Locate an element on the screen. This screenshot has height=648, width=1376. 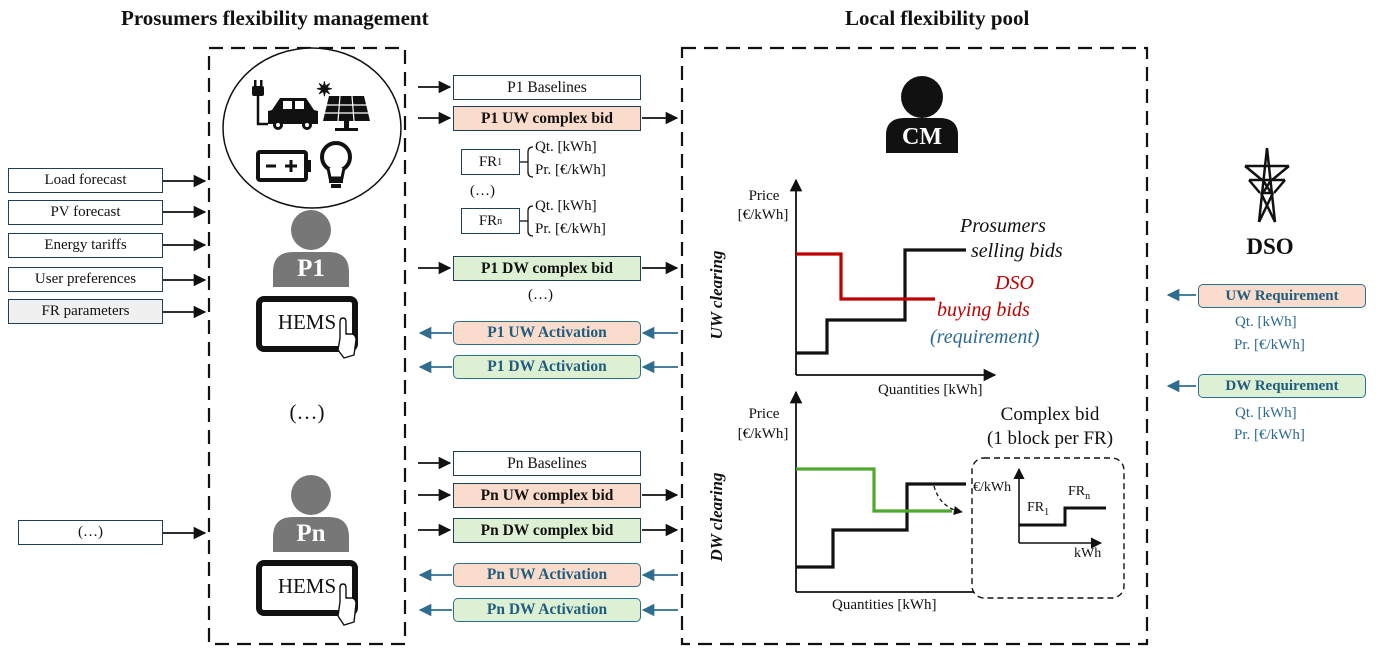
frn-label: FR is located at coordinates (488, 220).